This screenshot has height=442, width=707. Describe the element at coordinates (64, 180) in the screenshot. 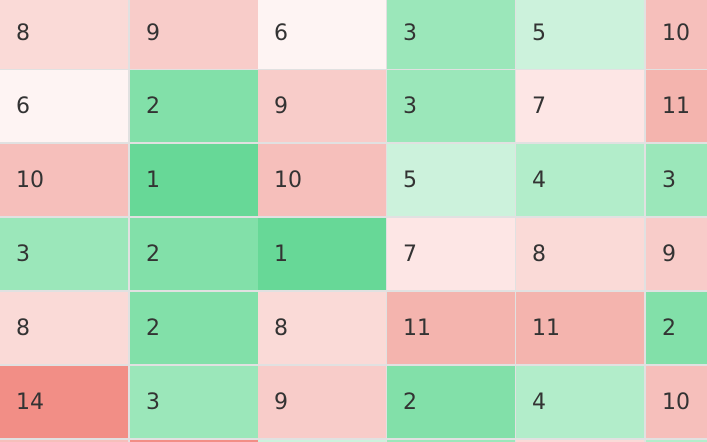

I see `grid-cell-r3-c1: 10` at that location.